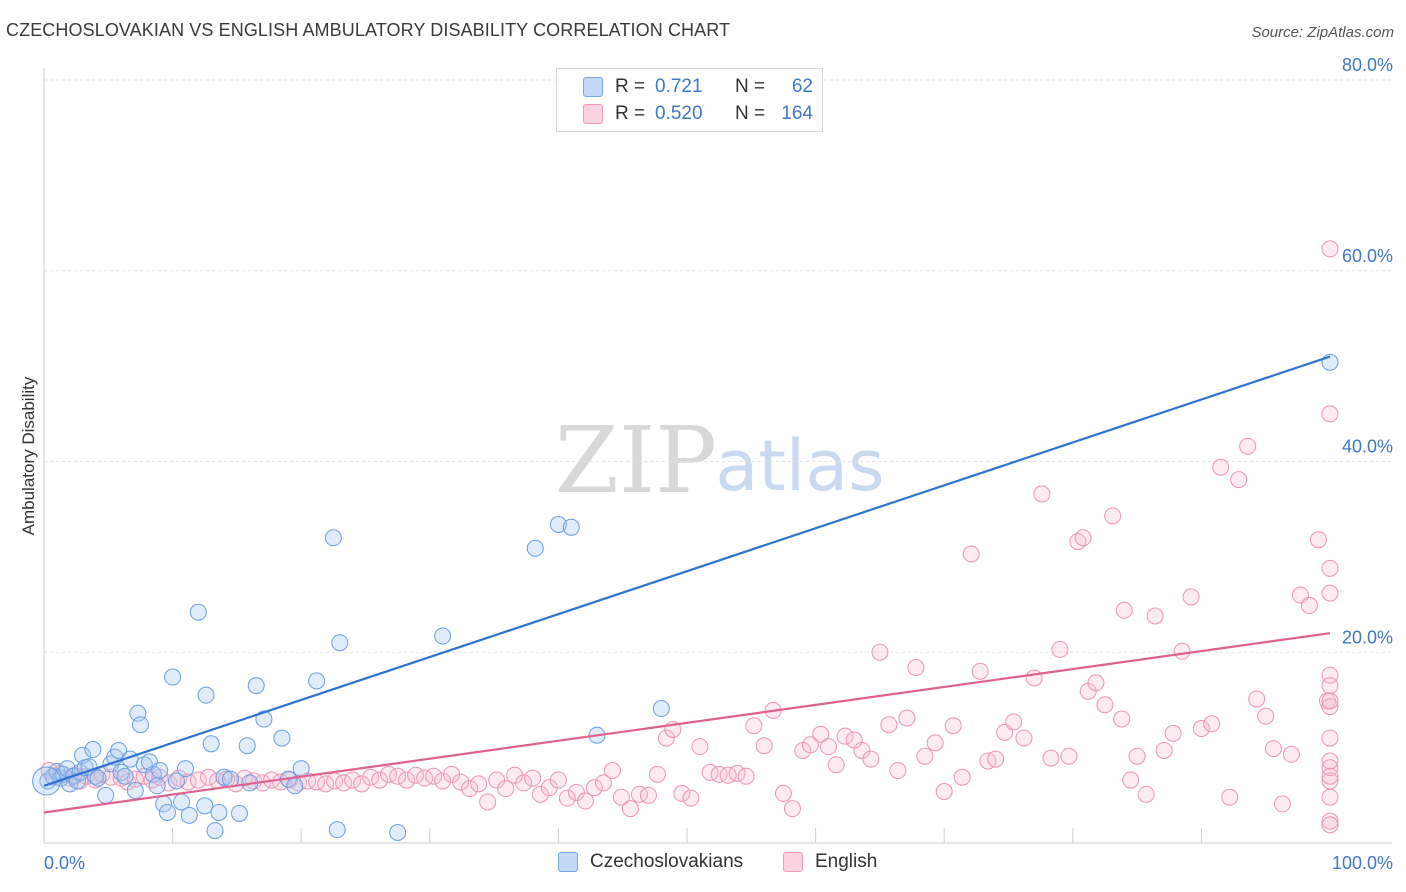 This screenshot has height=892, width=1406. What do you see at coordinates (667, 861) in the screenshot?
I see `legend-label: Czechoslovakians` at bounding box center [667, 861].